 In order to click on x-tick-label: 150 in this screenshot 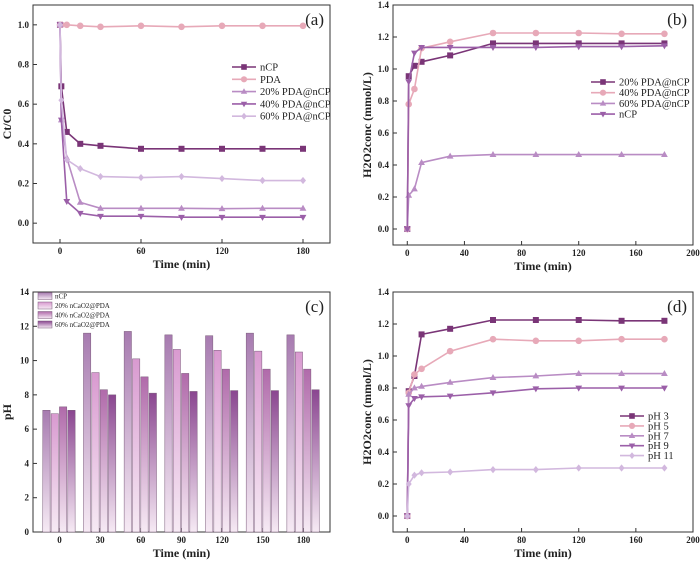, I will do `click(263, 540)`.